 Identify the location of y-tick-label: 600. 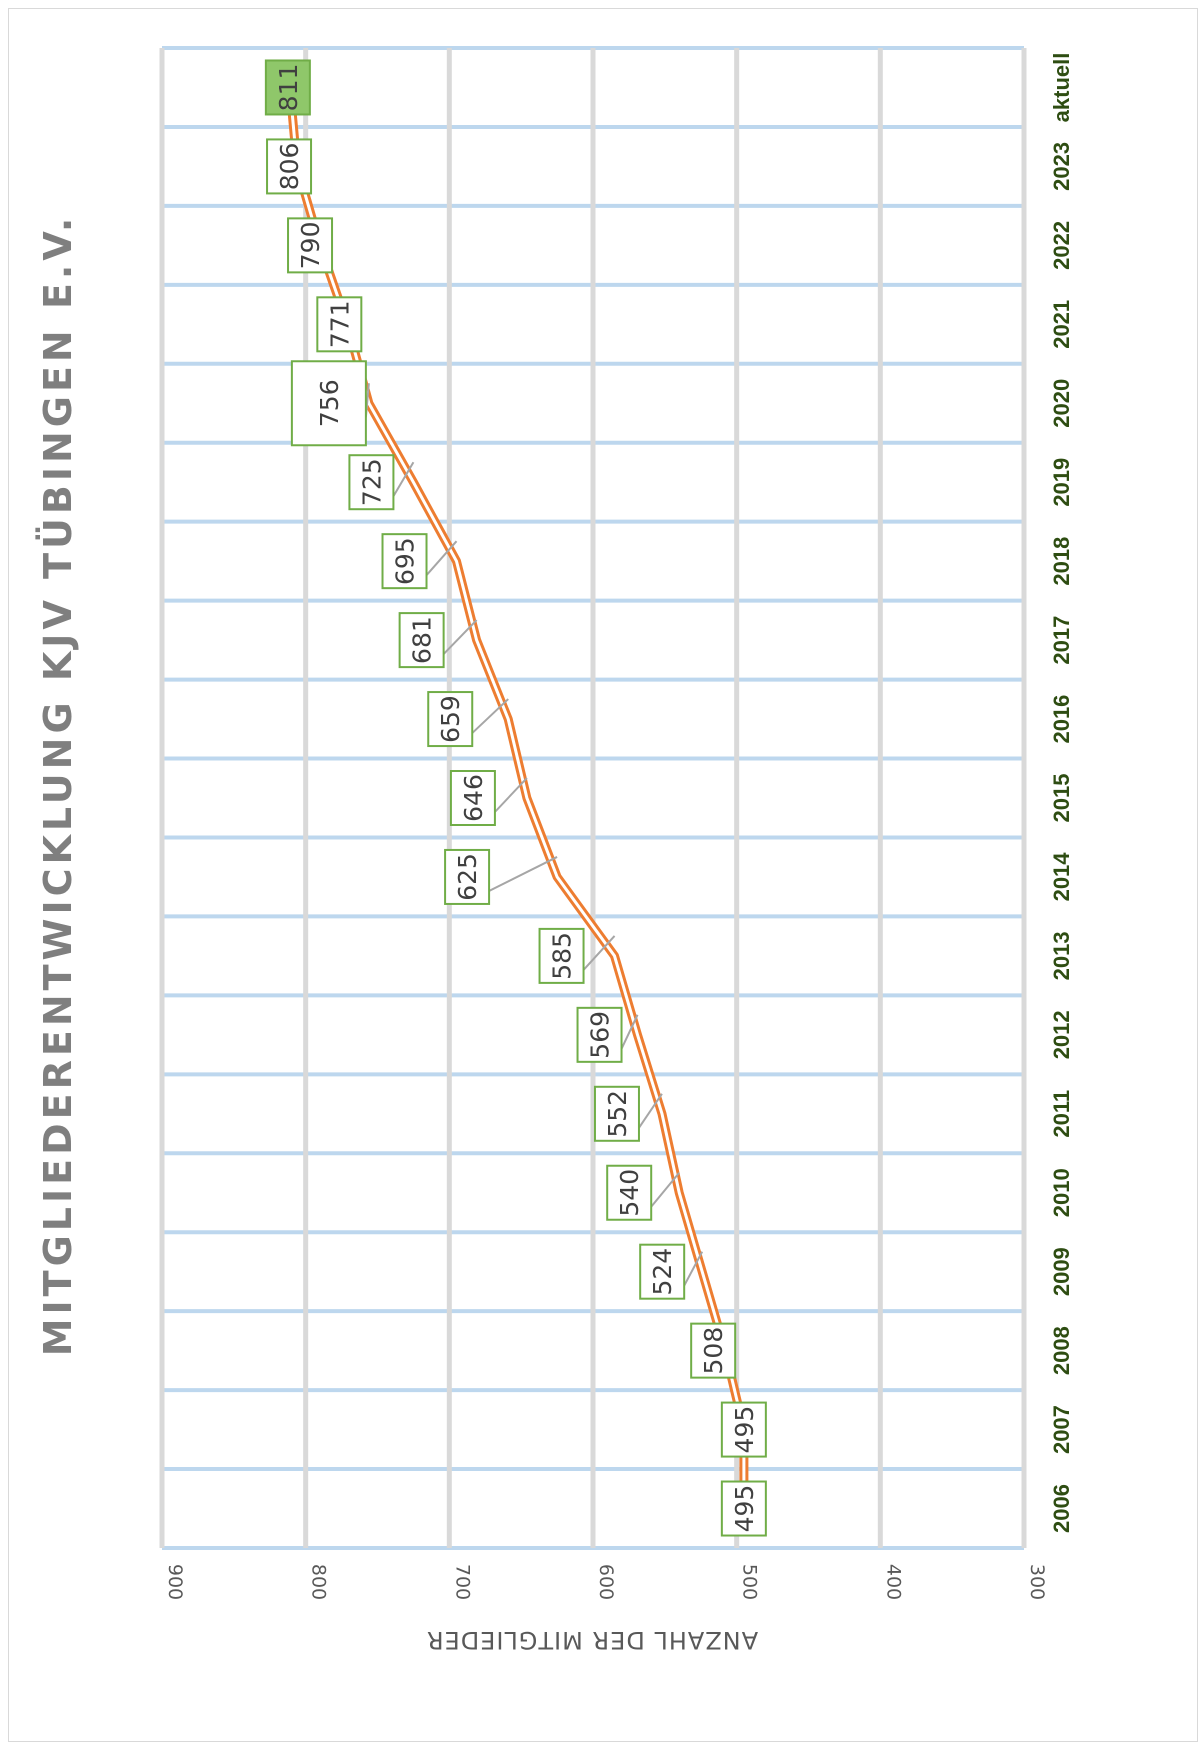
(606, 1582).